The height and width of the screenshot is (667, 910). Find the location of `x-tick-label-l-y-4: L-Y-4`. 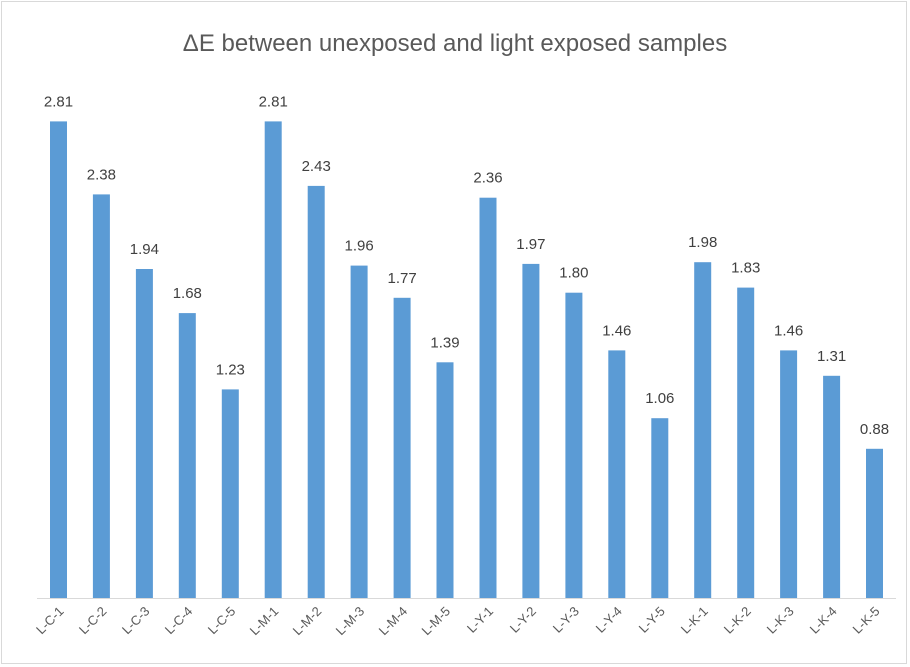

x-tick-label-l-y-4: L-Y-4 is located at coordinates (609, 620).